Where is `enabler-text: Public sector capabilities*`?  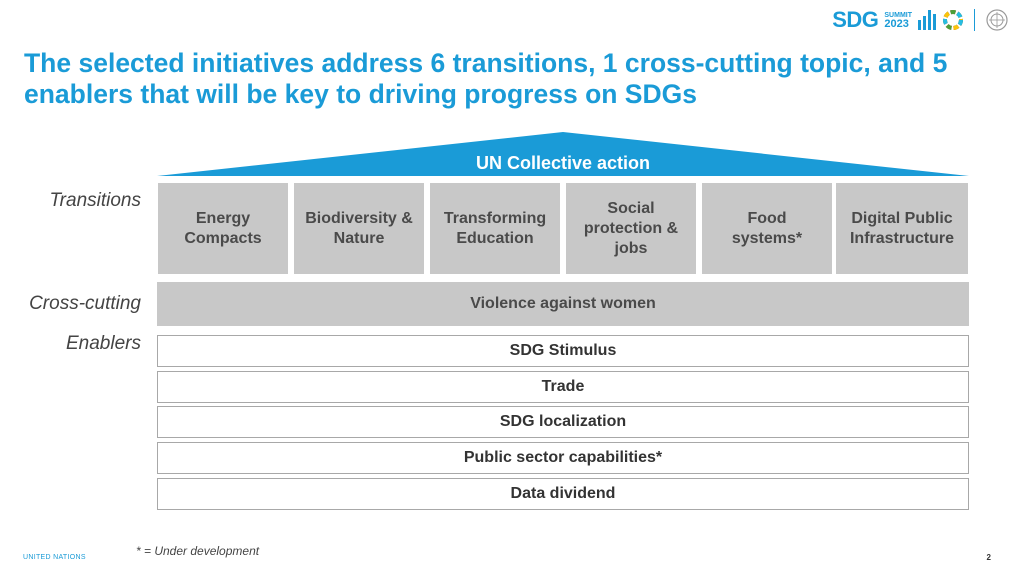
enabler-text: Public sector capabilities* is located at coordinates (563, 457).